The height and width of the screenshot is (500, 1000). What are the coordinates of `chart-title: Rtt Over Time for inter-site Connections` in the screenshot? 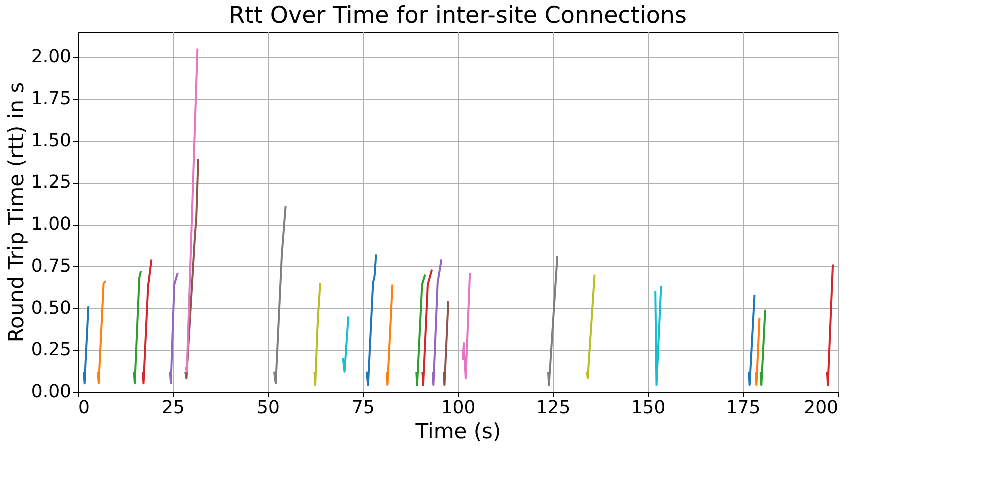 It's located at (458, 16).